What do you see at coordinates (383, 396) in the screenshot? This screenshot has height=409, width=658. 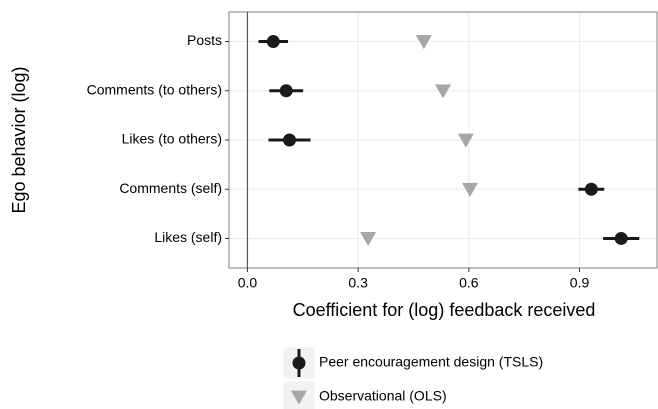 I see `legend-label: Observational (OLS)` at bounding box center [383, 396].